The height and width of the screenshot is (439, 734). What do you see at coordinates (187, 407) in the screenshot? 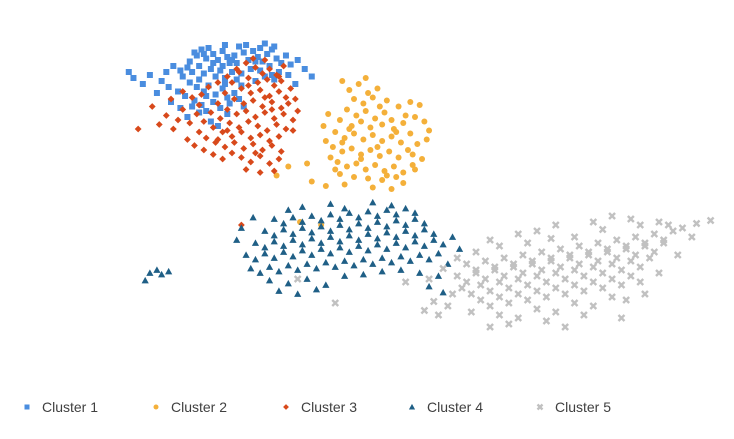
I see `legend-item-2: Cluster 2` at bounding box center [187, 407].